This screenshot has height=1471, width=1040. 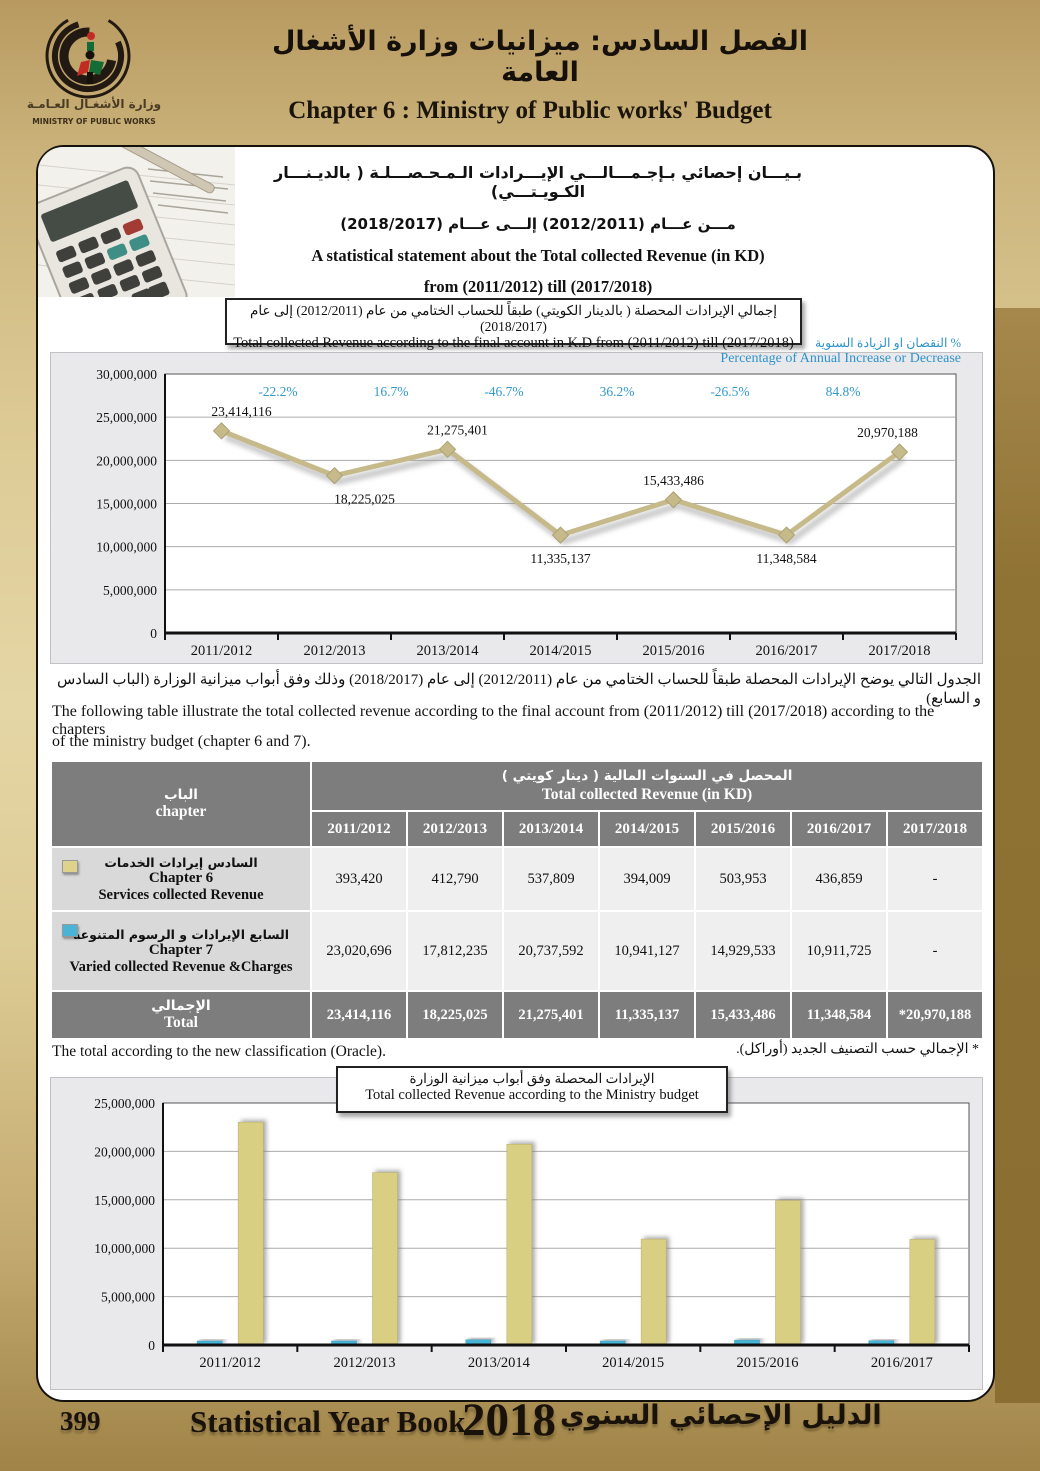 What do you see at coordinates (551, 879) in the screenshot?
I see `table-cell: 537,809` at bounding box center [551, 879].